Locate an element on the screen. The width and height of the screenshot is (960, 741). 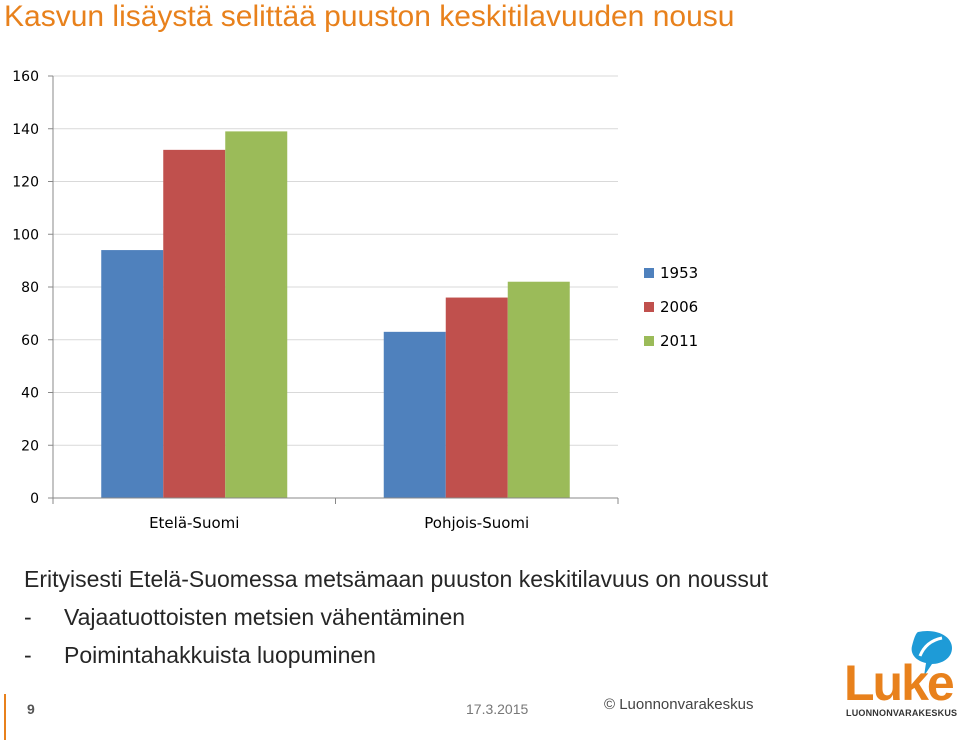
slide-date: 17.3.2015 is located at coordinates (497, 709).